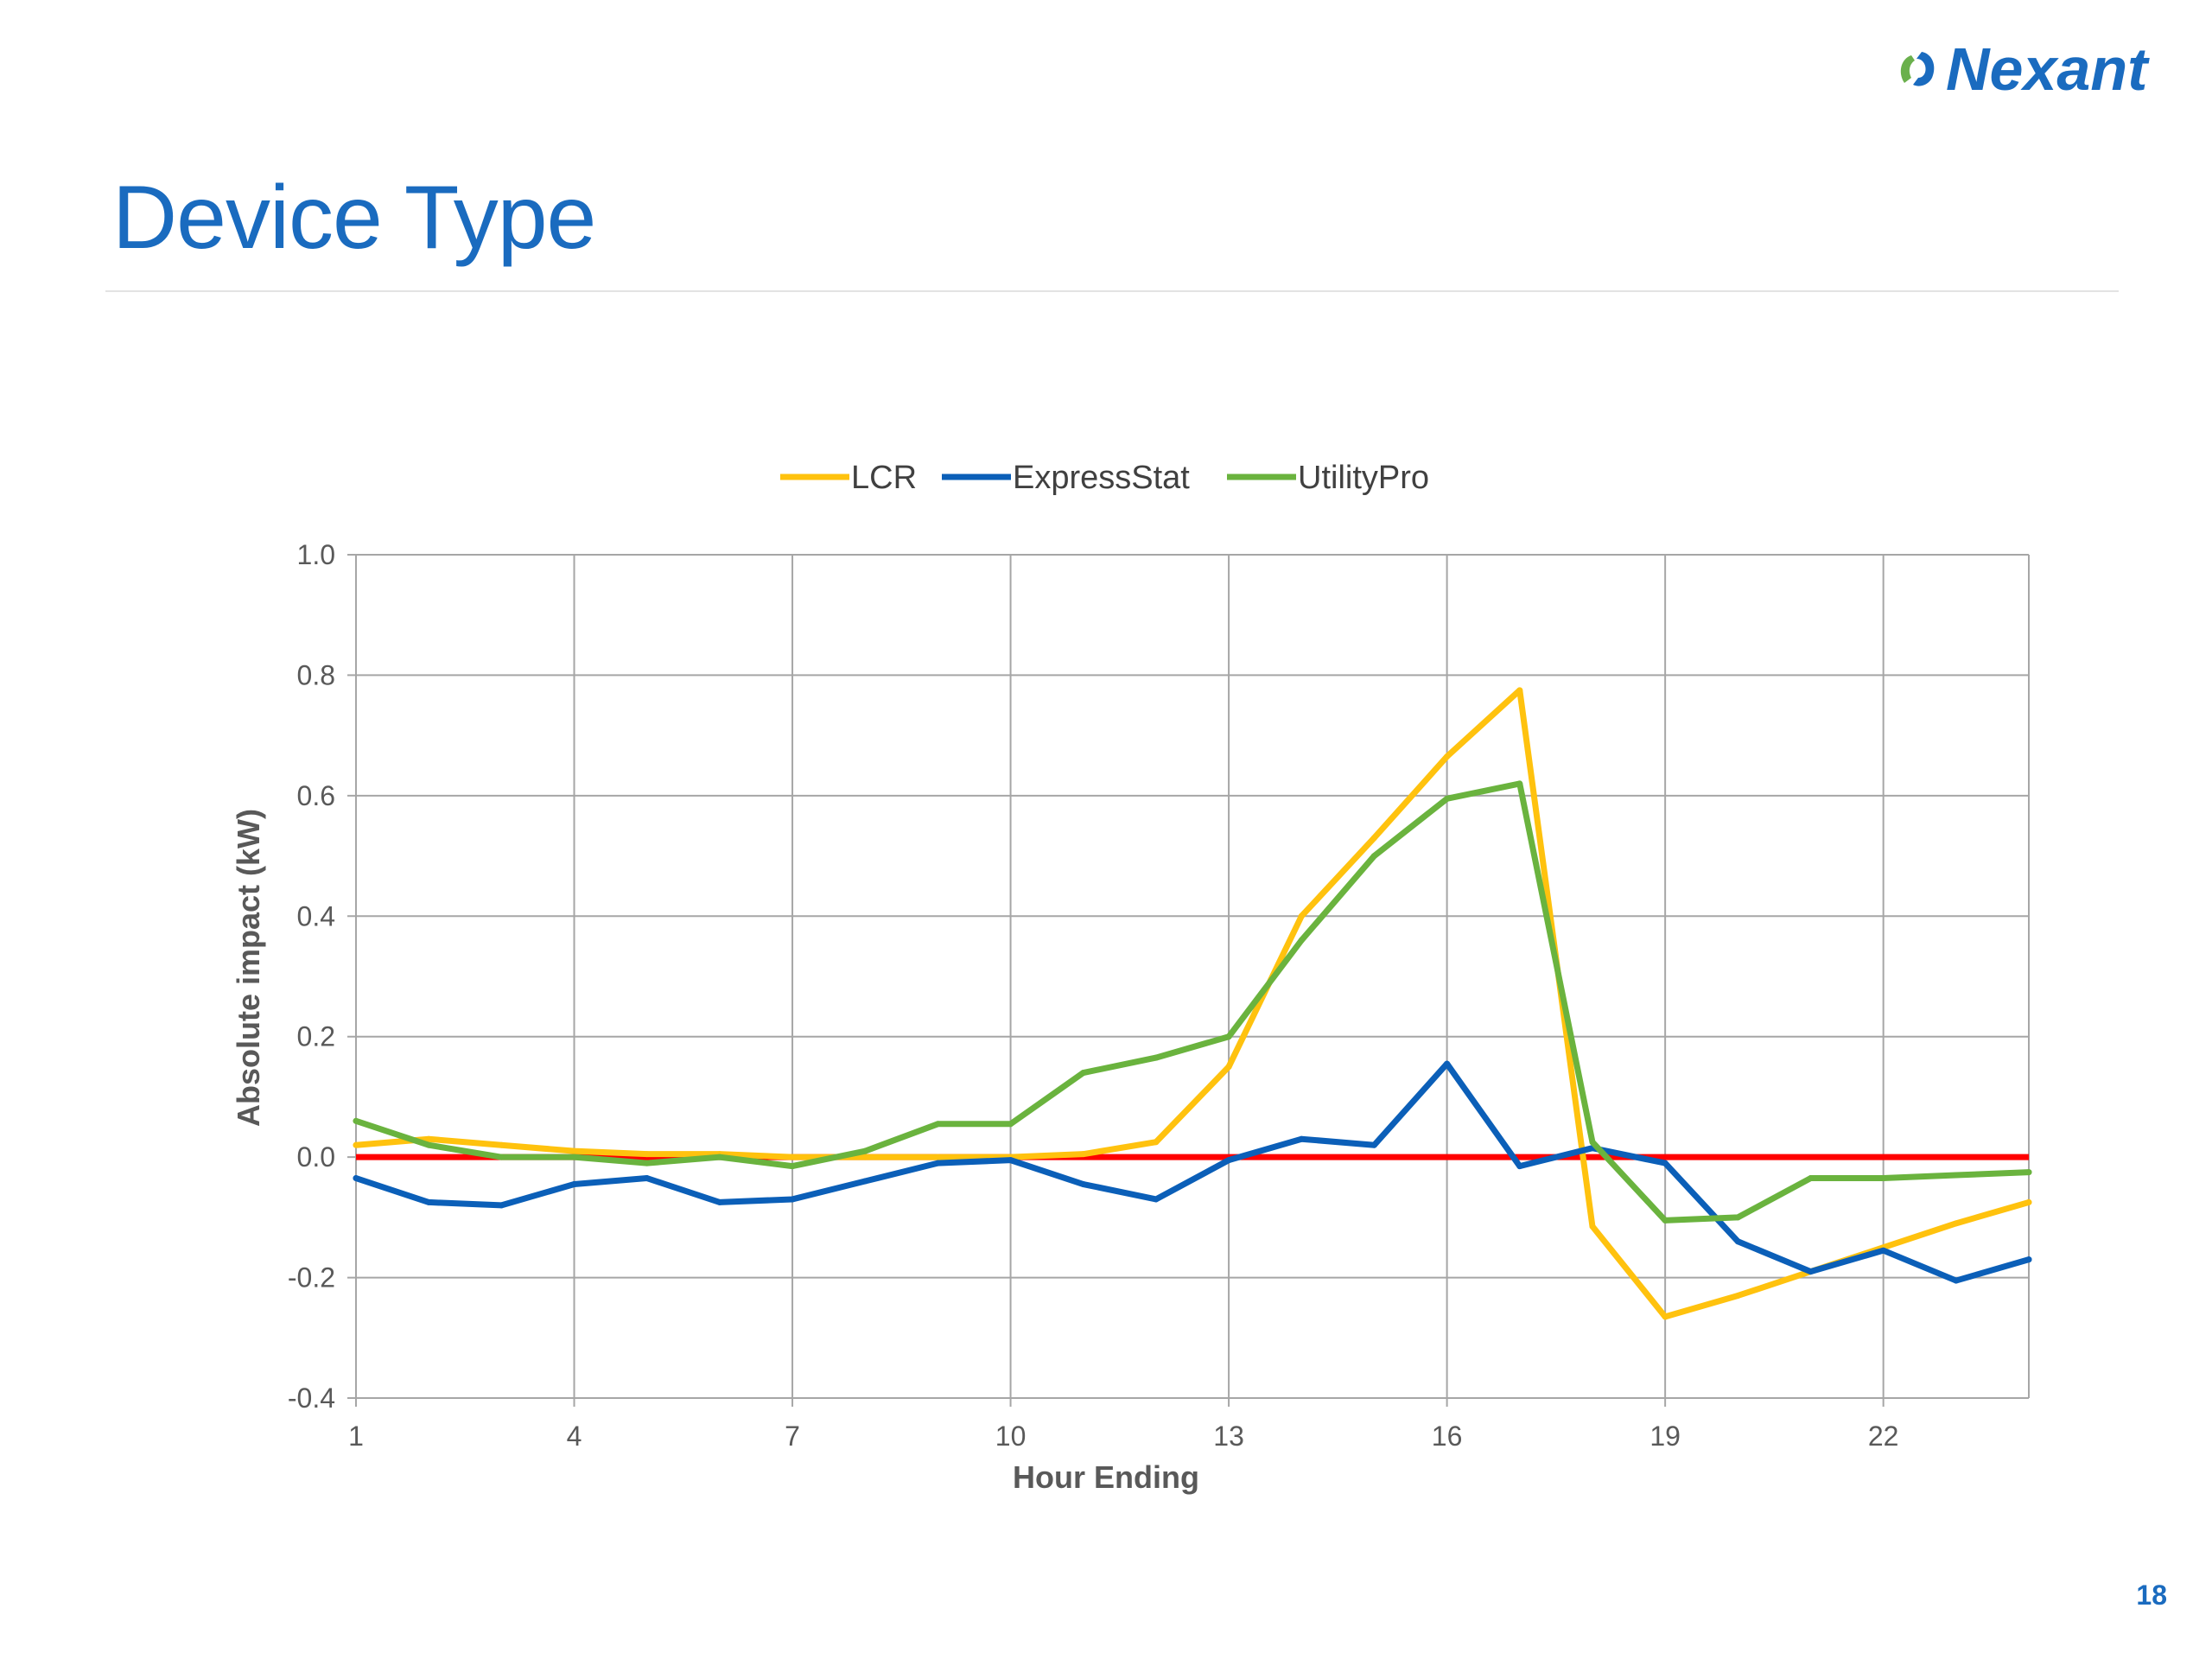 Image resolution: width=2212 pixels, height=1659 pixels. What do you see at coordinates (2151, 1595) in the screenshot?
I see `page-number: 18` at bounding box center [2151, 1595].